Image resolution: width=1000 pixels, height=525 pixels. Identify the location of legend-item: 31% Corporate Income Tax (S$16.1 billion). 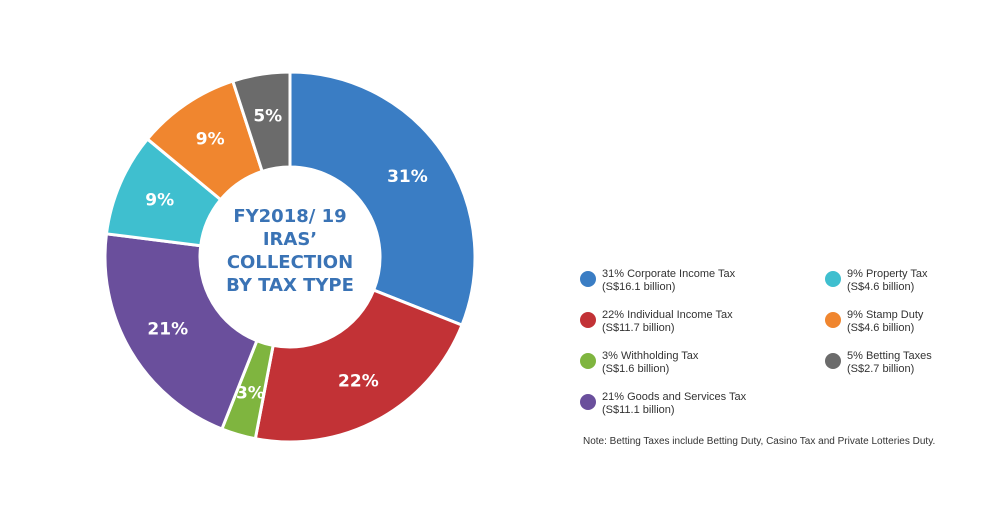
(657, 281).